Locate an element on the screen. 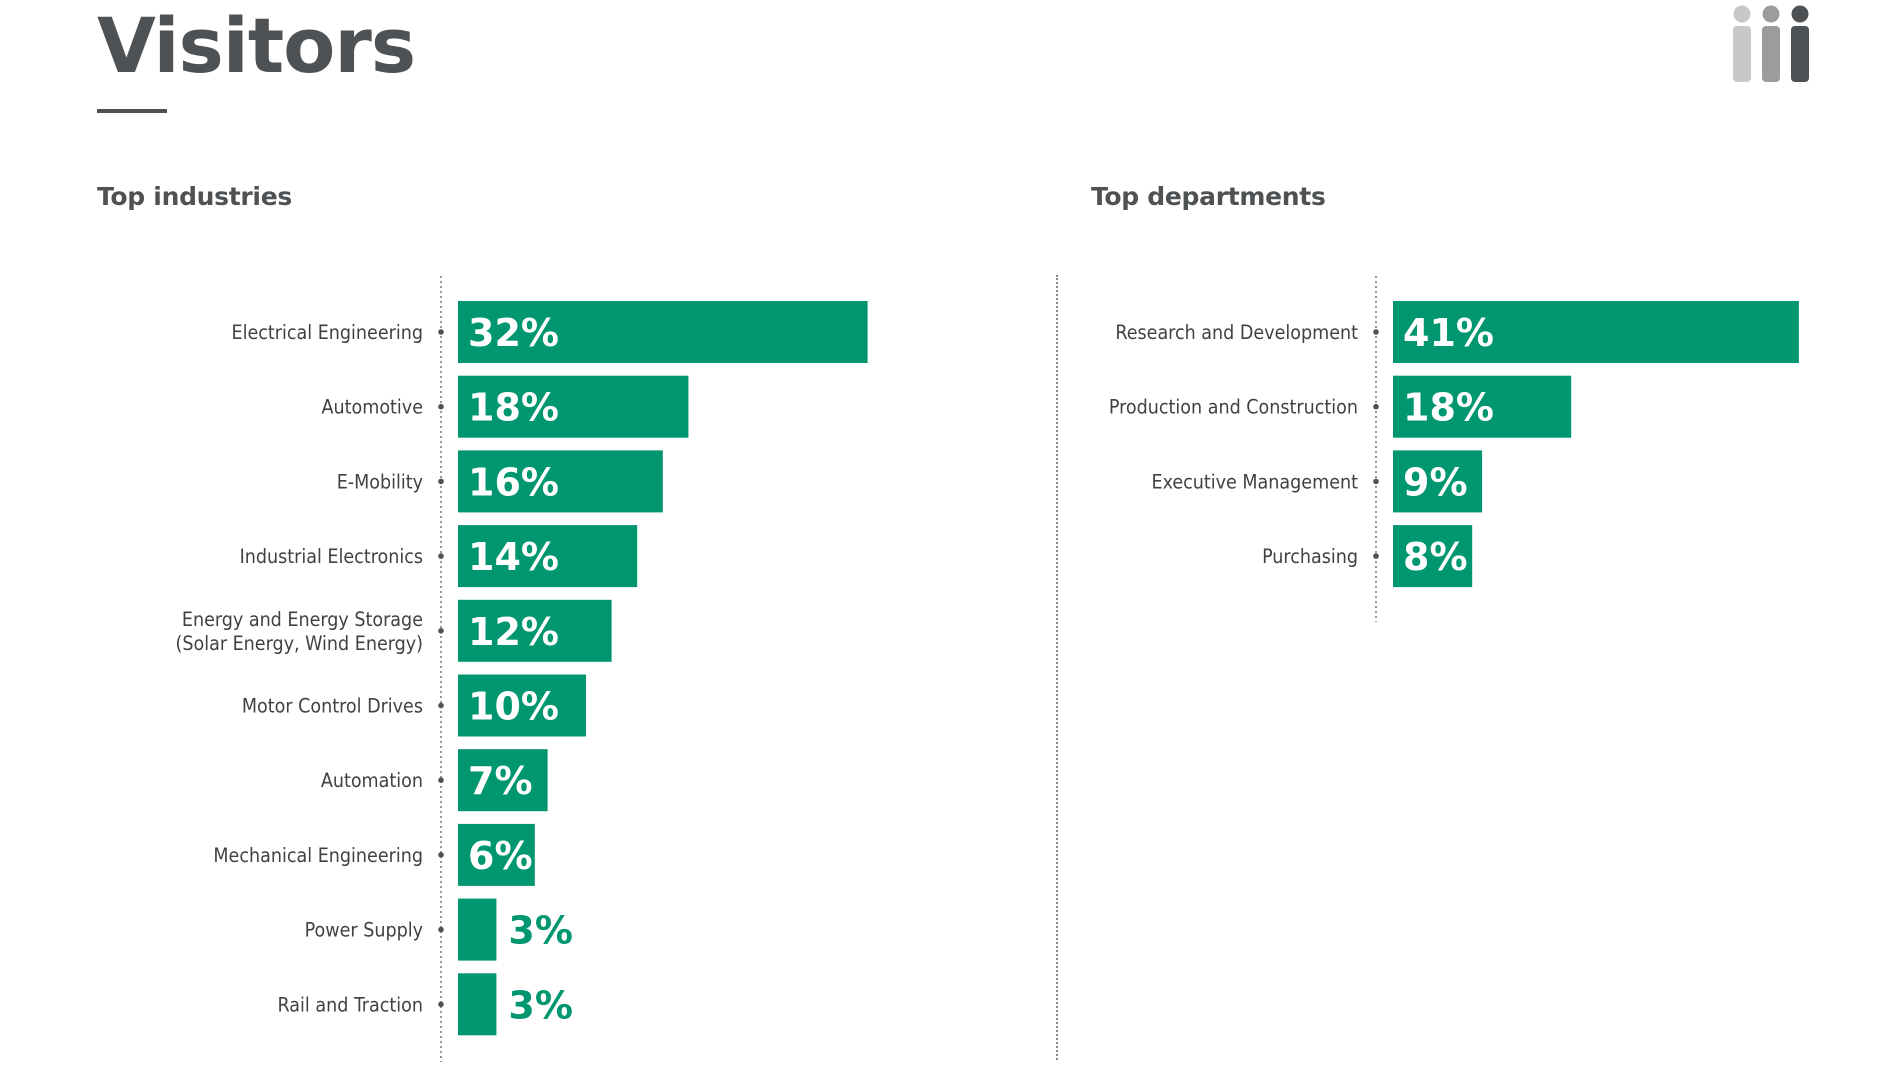 The width and height of the screenshot is (1900, 1069). industries-value-label: 10% is located at coordinates (513, 707).